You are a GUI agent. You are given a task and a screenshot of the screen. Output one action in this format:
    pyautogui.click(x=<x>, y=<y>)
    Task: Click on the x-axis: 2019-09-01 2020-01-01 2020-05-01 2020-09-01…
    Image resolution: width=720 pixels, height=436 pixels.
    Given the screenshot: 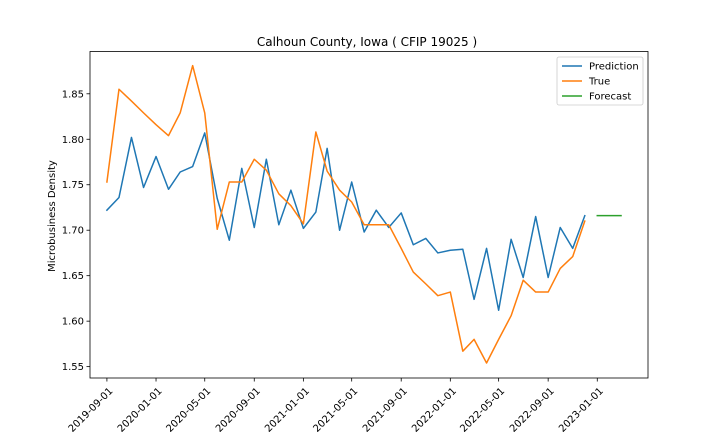 What is the action you would take?
    pyautogui.click(x=336, y=406)
    